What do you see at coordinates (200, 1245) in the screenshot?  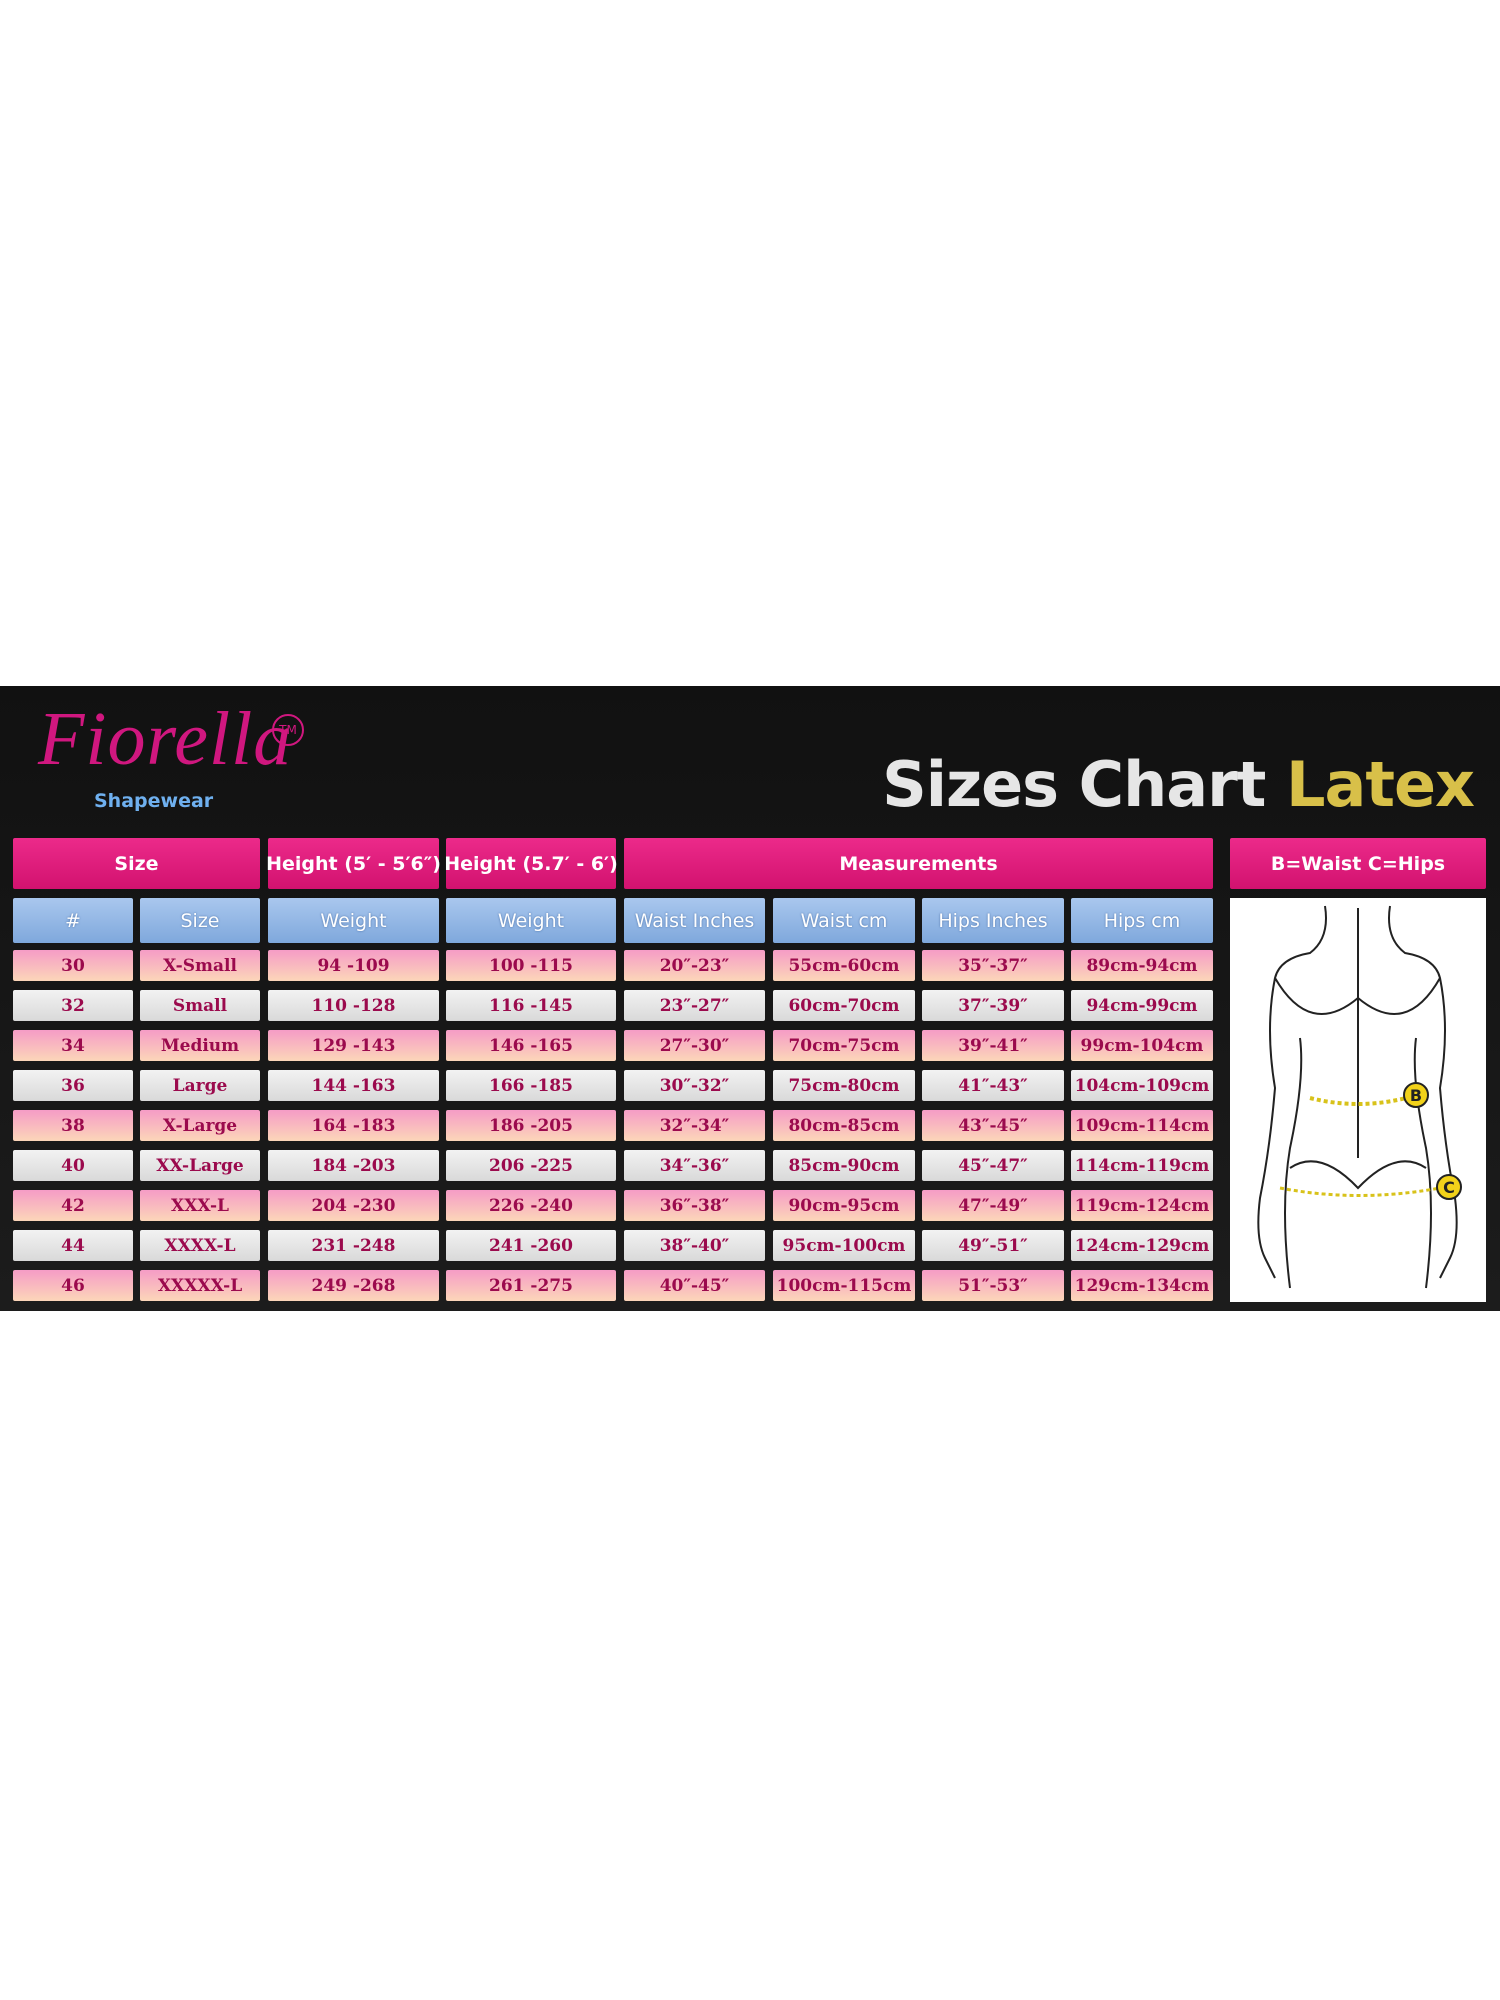 I see `table-cell: XXXX-L` at bounding box center [200, 1245].